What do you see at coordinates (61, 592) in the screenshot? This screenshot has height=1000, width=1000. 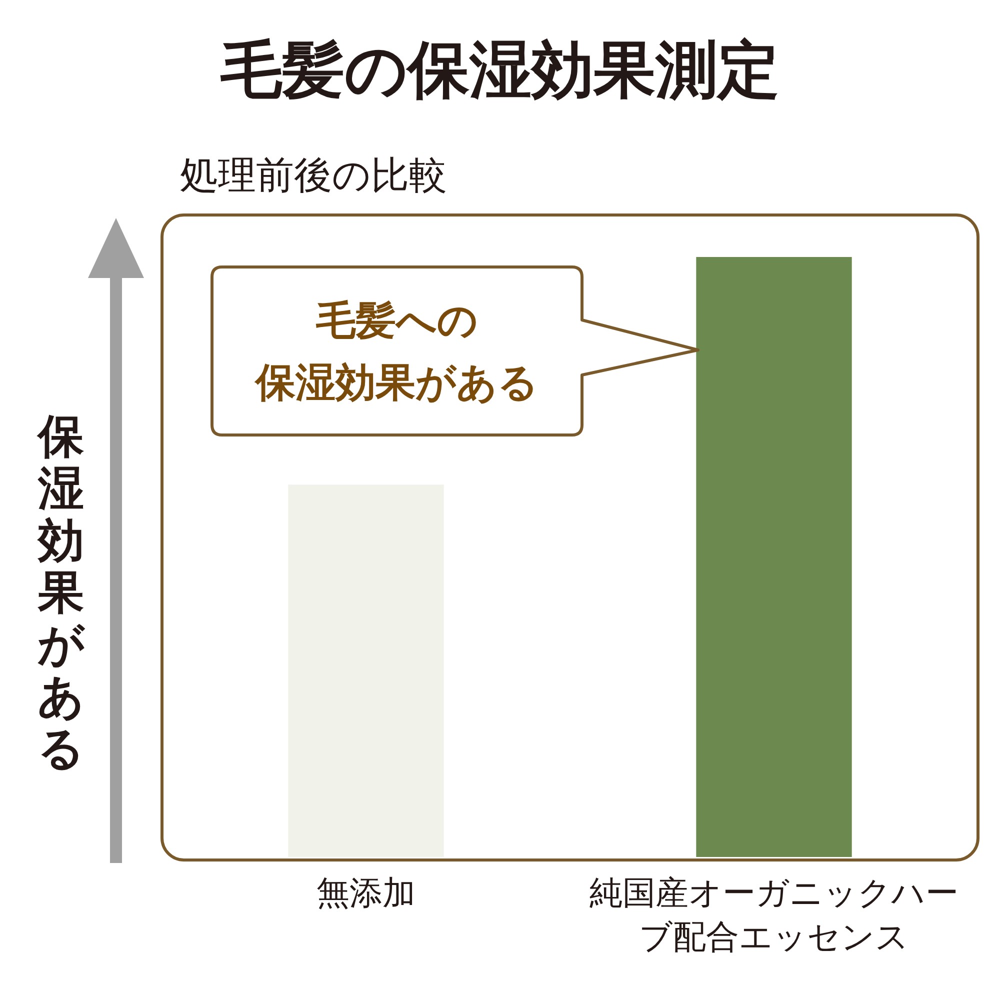 I see `text: 保湿効果がある` at bounding box center [61, 592].